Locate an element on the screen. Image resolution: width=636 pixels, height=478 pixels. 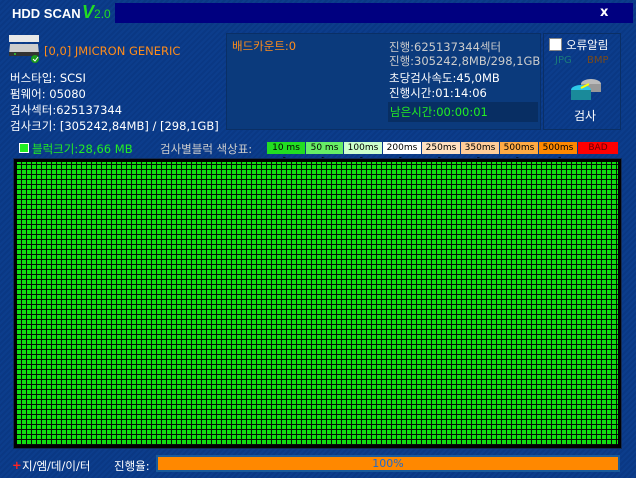
legend-title: 검사별블럭 색상표: is located at coordinates (206, 149).